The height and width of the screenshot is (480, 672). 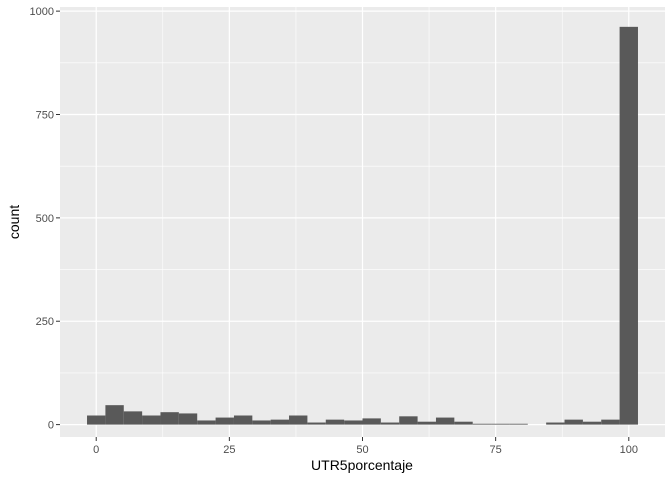 I want to click on x-axis-title: UTR5porcentaje, so click(x=362, y=465).